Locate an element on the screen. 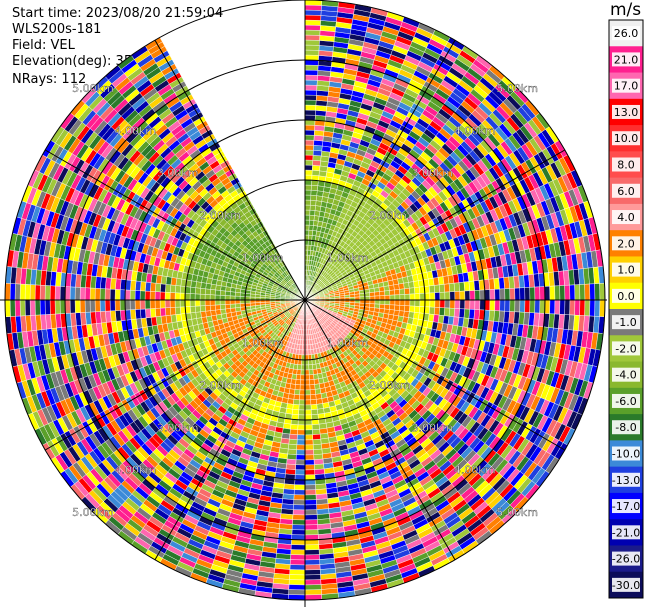  field-label: Field: VEL is located at coordinates (43, 45).